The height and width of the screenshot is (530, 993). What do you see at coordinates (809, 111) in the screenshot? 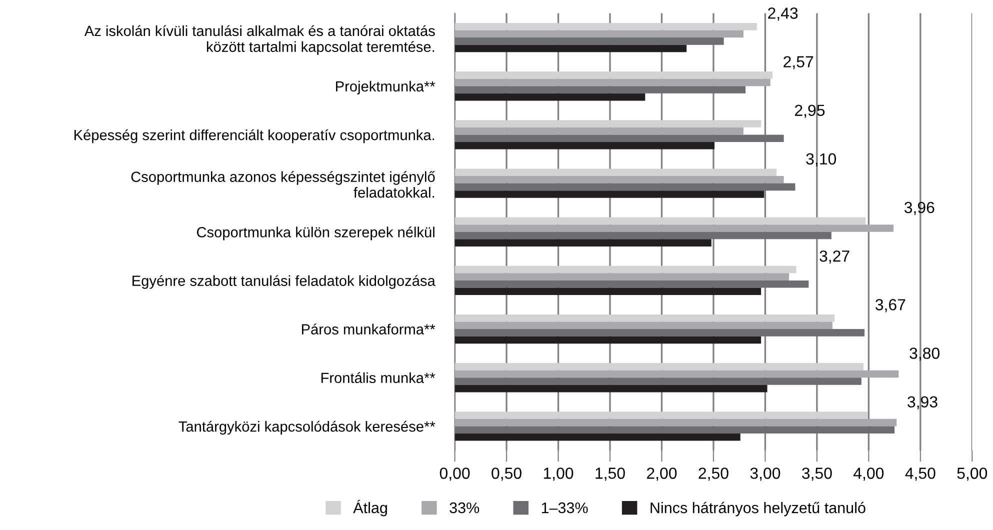
I see `annotation: 2,95` at bounding box center [809, 111].